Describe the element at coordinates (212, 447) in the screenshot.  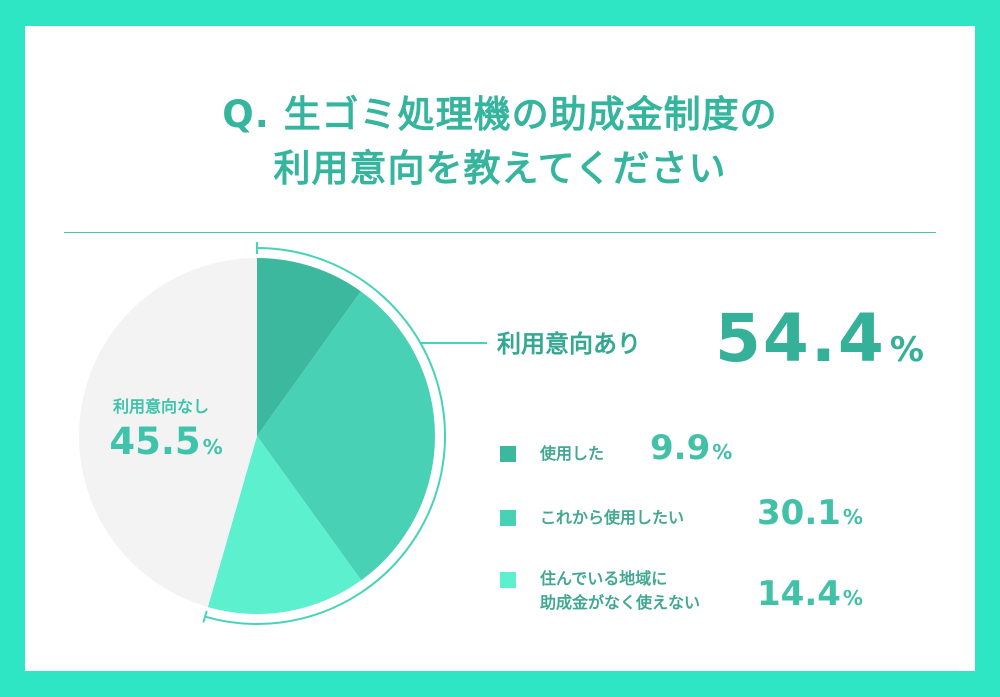
I see `no-intent-percent-sign: %` at that location.